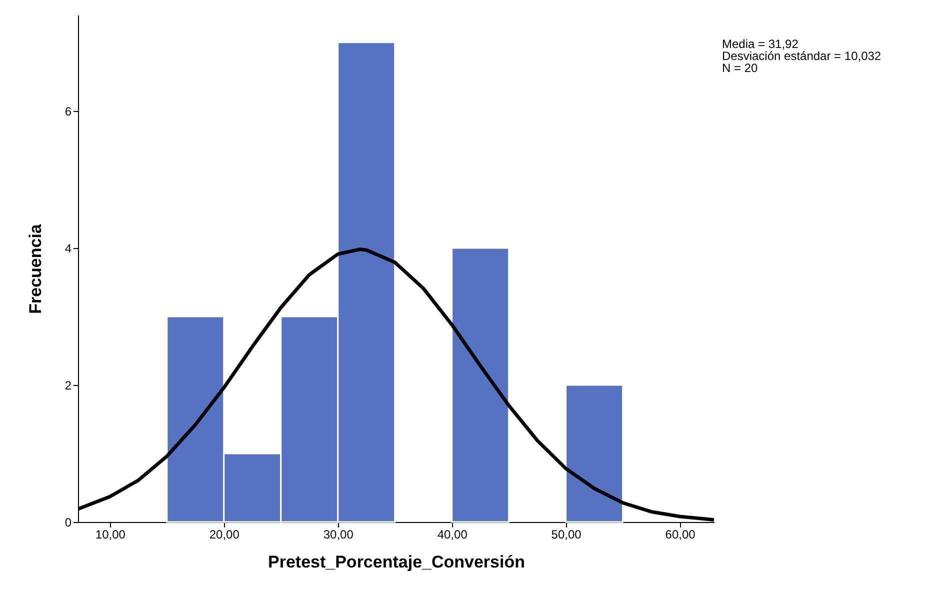  What do you see at coordinates (760, 44) in the screenshot?
I see `text: Media = 31,92` at bounding box center [760, 44].